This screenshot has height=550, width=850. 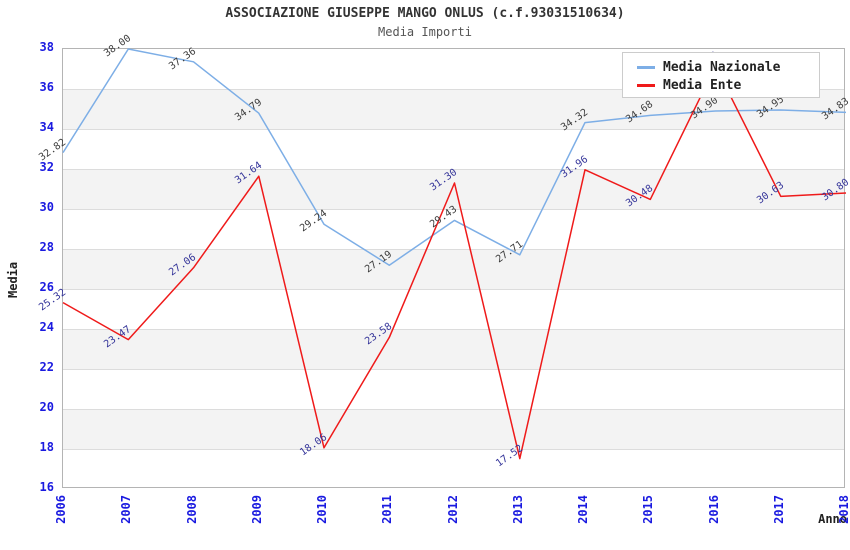 I want to click on x-tick-label: 2011, so click(x=387, y=509).